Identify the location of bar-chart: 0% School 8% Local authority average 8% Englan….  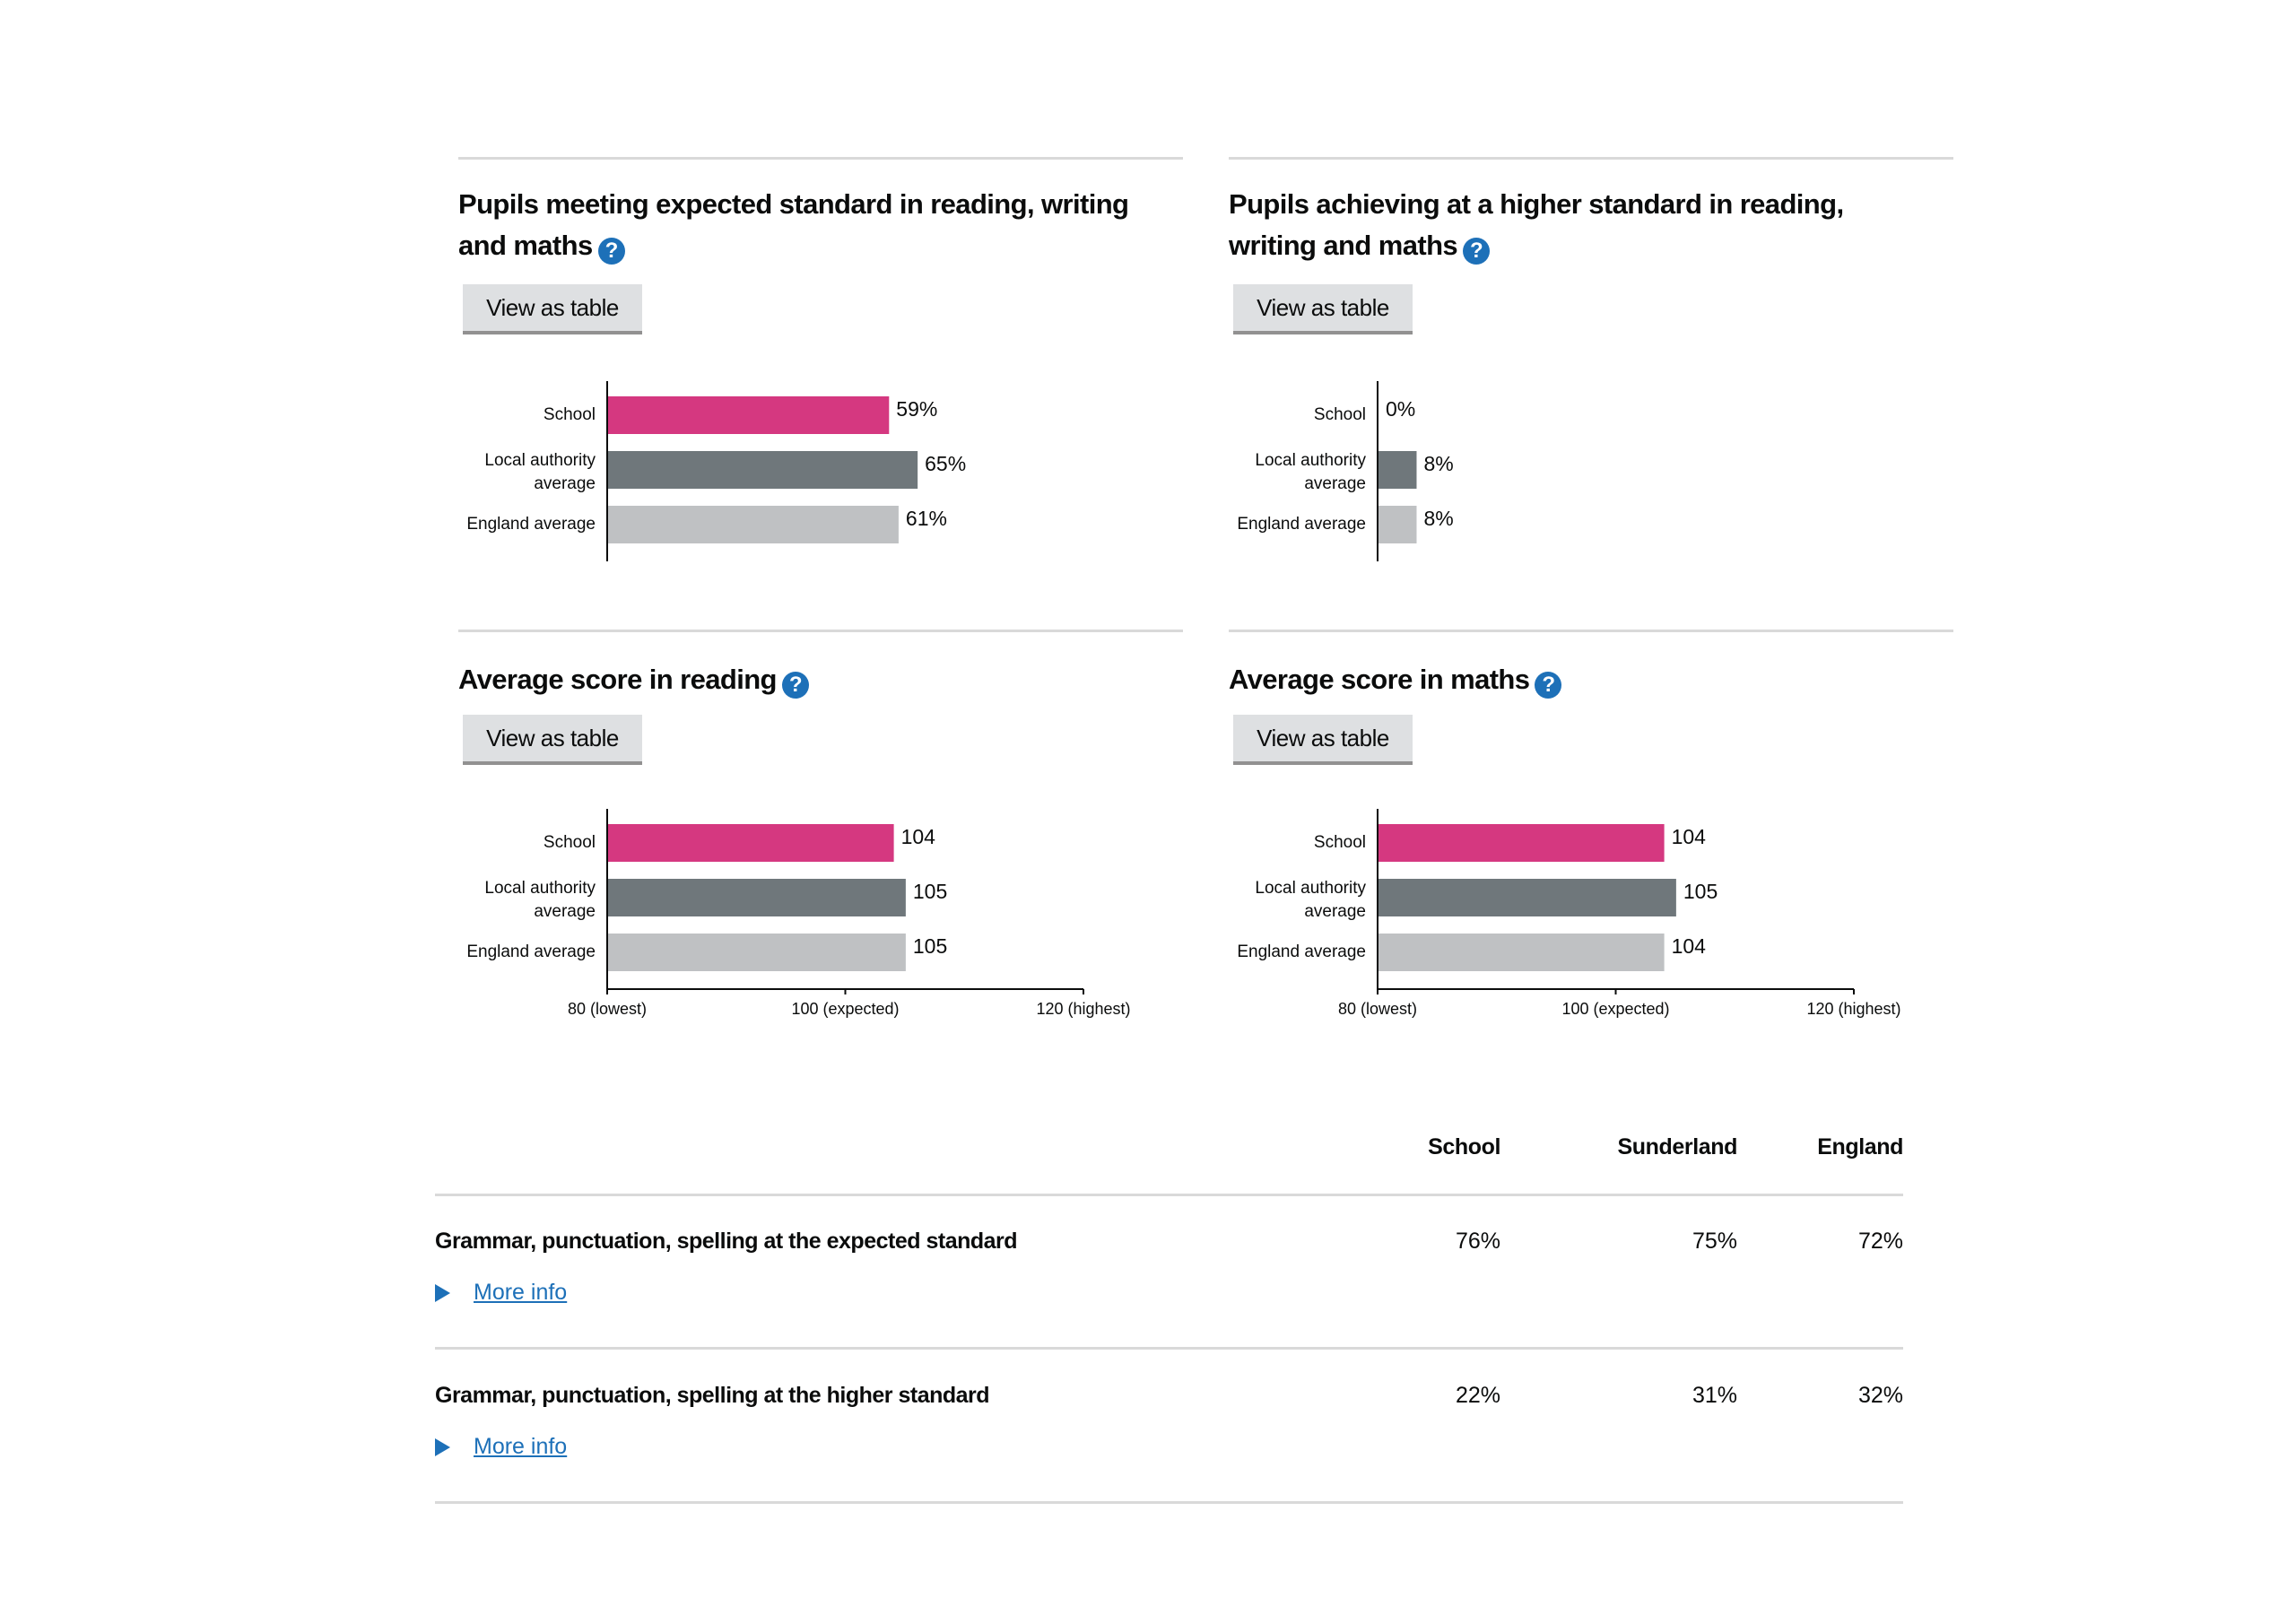
(1345, 471).